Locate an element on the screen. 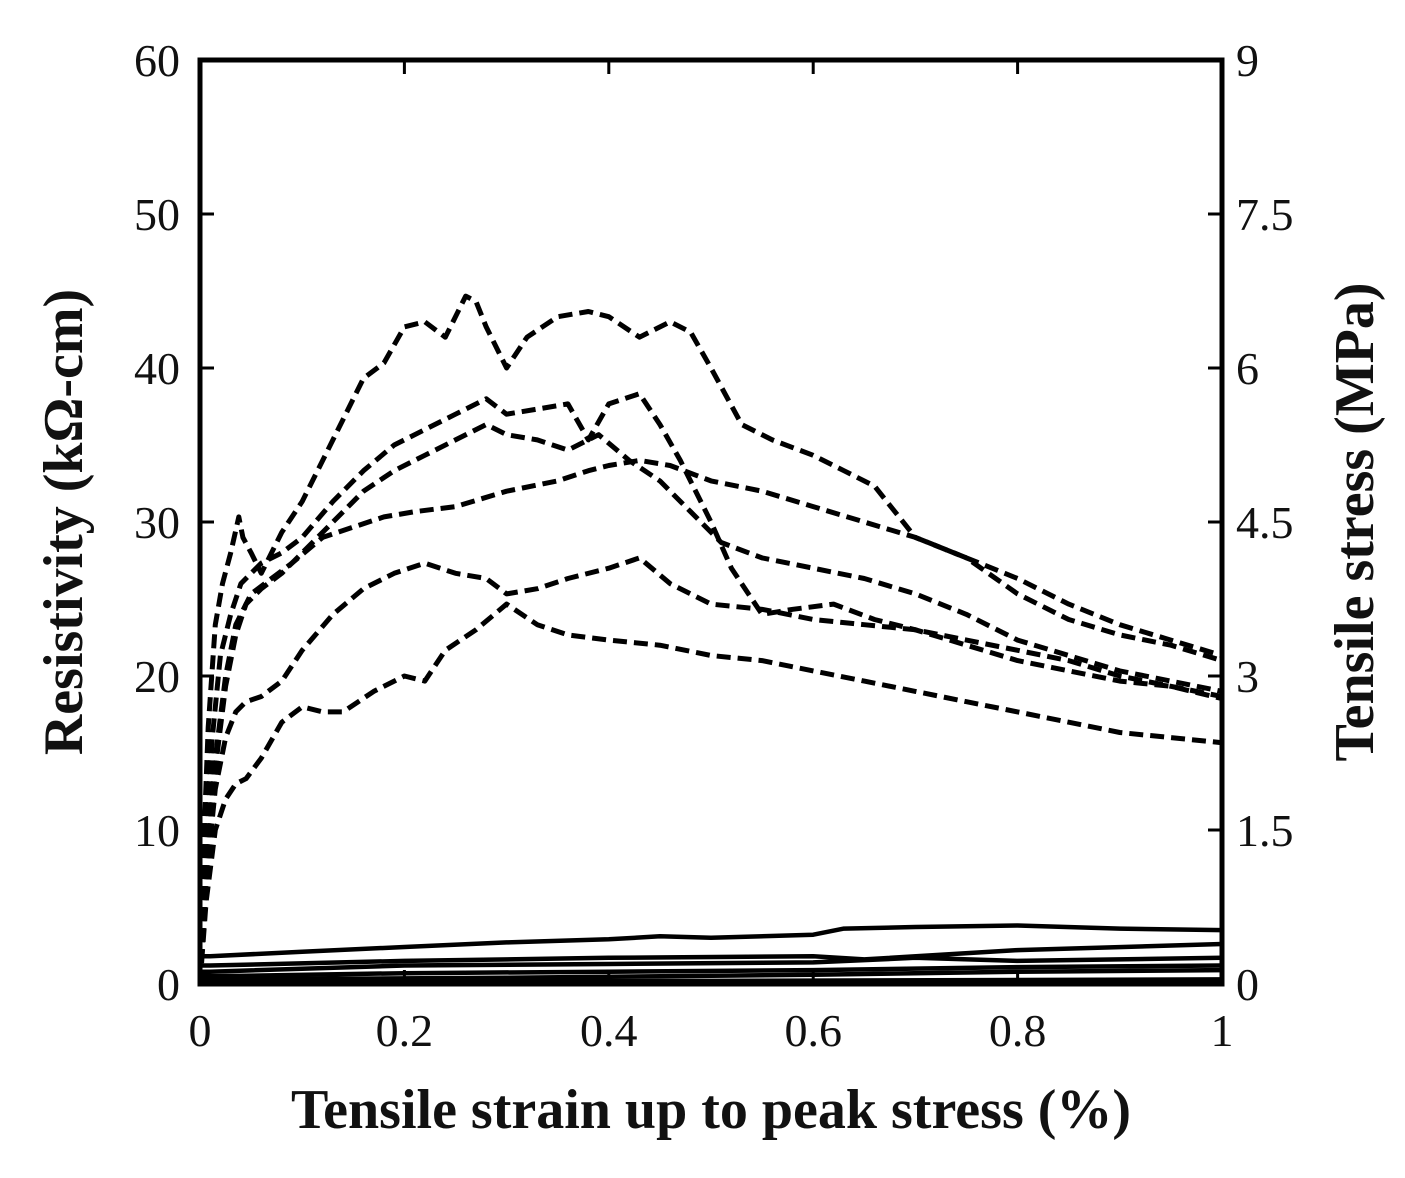  y2-axis-title: Tensile stress (MPa) is located at coordinates (1355, 521).